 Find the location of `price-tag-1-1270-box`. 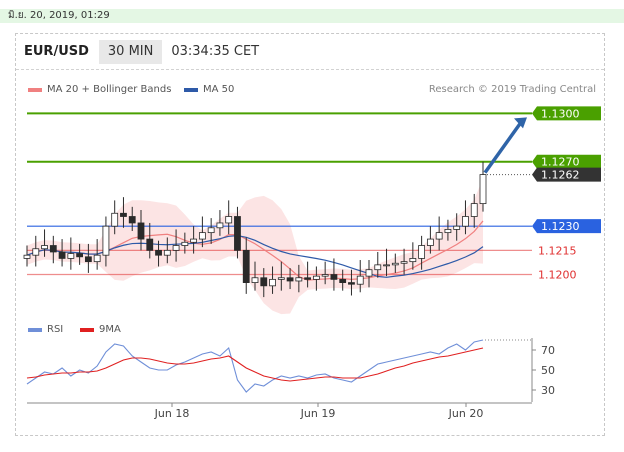

price-tag-1-1270-box is located at coordinates (566, 161).